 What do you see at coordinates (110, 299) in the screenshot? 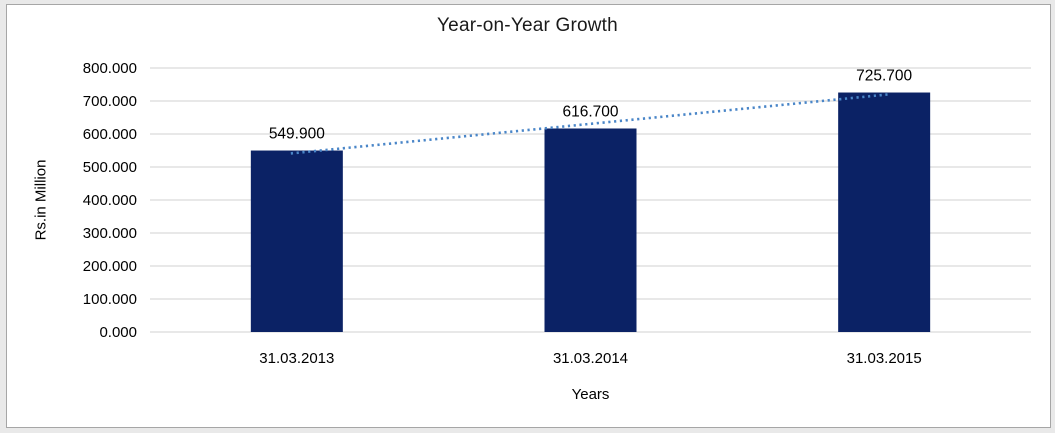
I see `y-tick-label: 100.000` at bounding box center [110, 299].